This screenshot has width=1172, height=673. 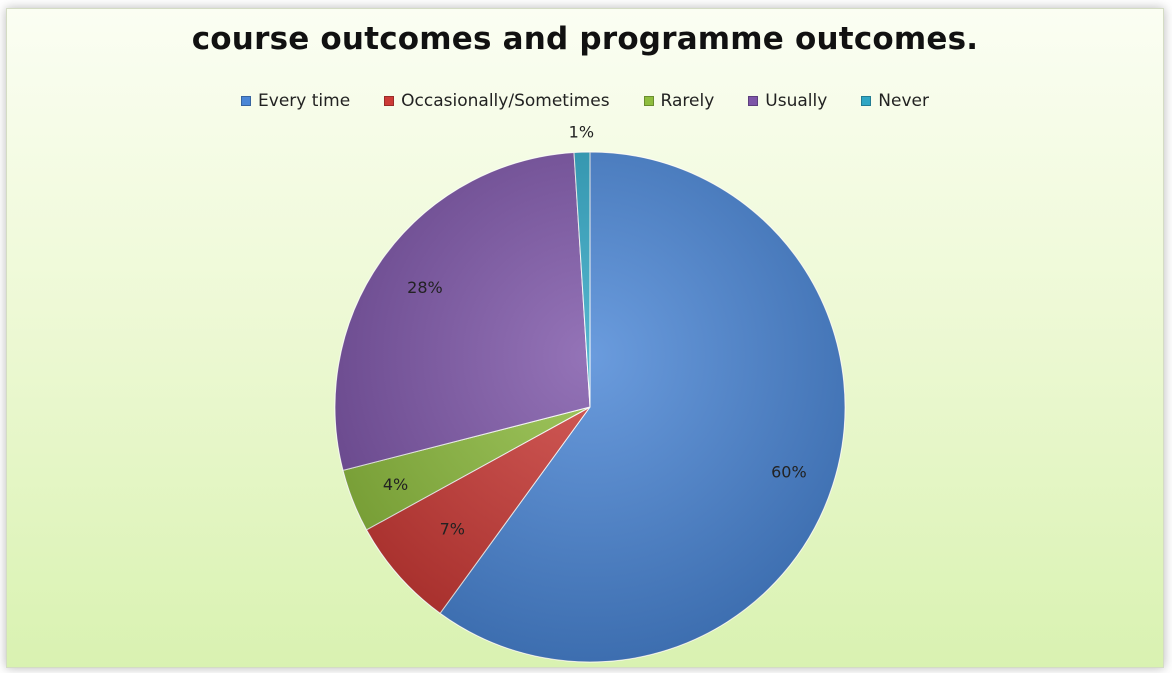 I want to click on legend-swatch-occasionally, so click(x=389, y=101).